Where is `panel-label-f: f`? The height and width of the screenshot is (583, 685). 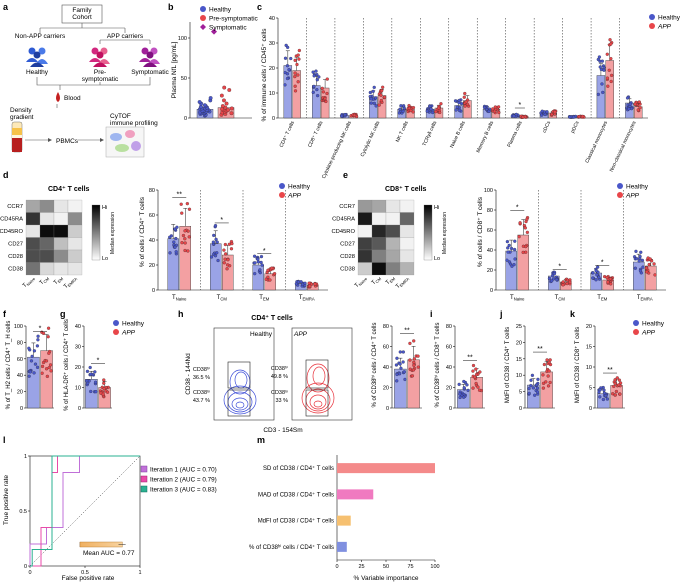
panel-label-f: f is located at coordinates (5, 314).